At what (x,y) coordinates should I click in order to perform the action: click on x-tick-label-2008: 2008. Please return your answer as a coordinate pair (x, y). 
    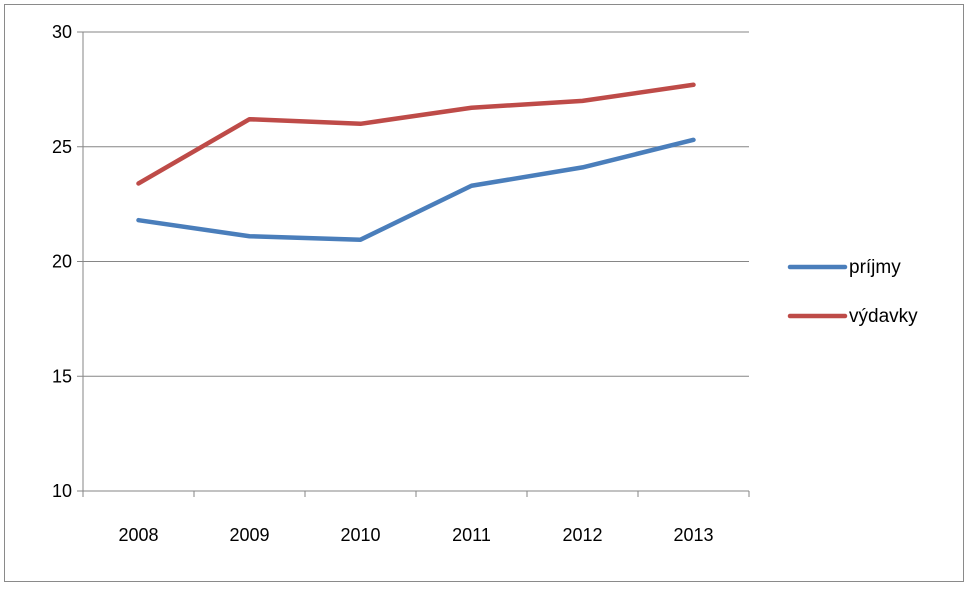
    Looking at the image, I should click on (138, 535).